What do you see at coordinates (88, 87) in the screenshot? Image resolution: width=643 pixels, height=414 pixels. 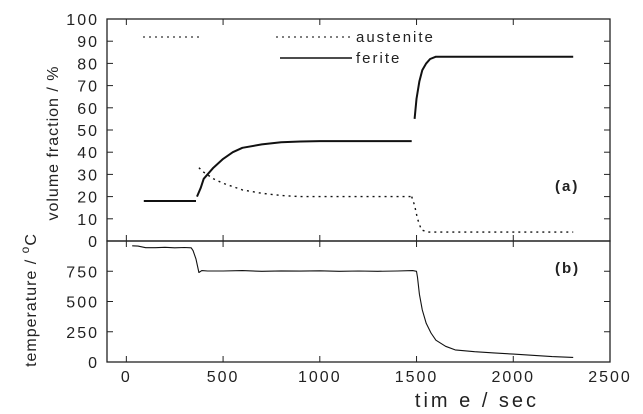 I see `panel-a-ytick-label: 70` at bounding box center [88, 87].